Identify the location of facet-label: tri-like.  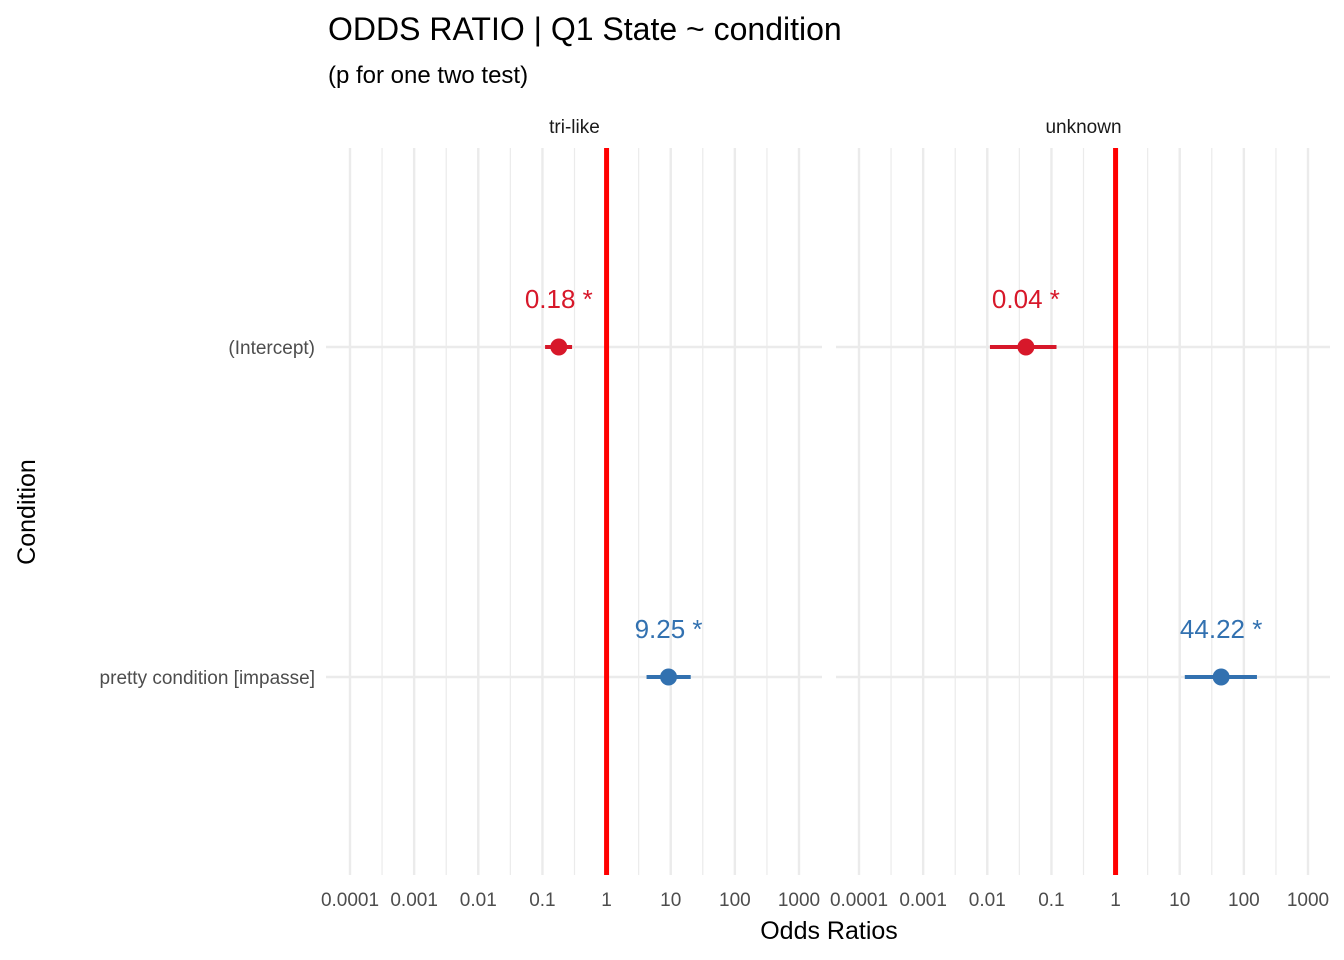
(574, 127).